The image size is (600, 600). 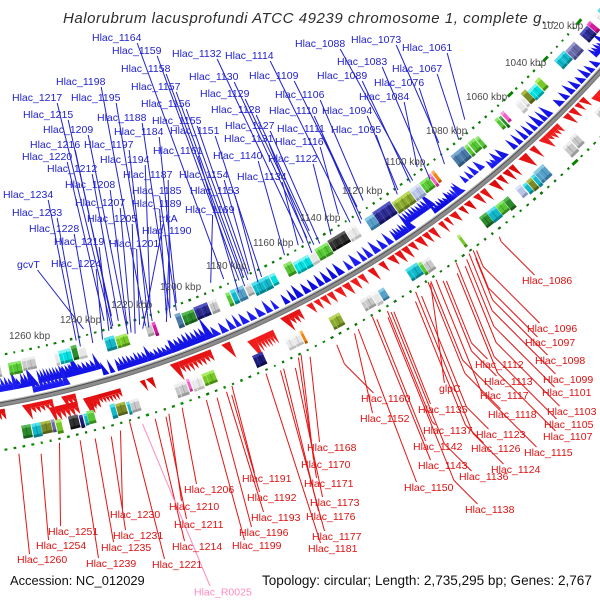 What do you see at coordinates (276, 518) in the screenshot?
I see `svg-text: Hlac_1193` at bounding box center [276, 518].